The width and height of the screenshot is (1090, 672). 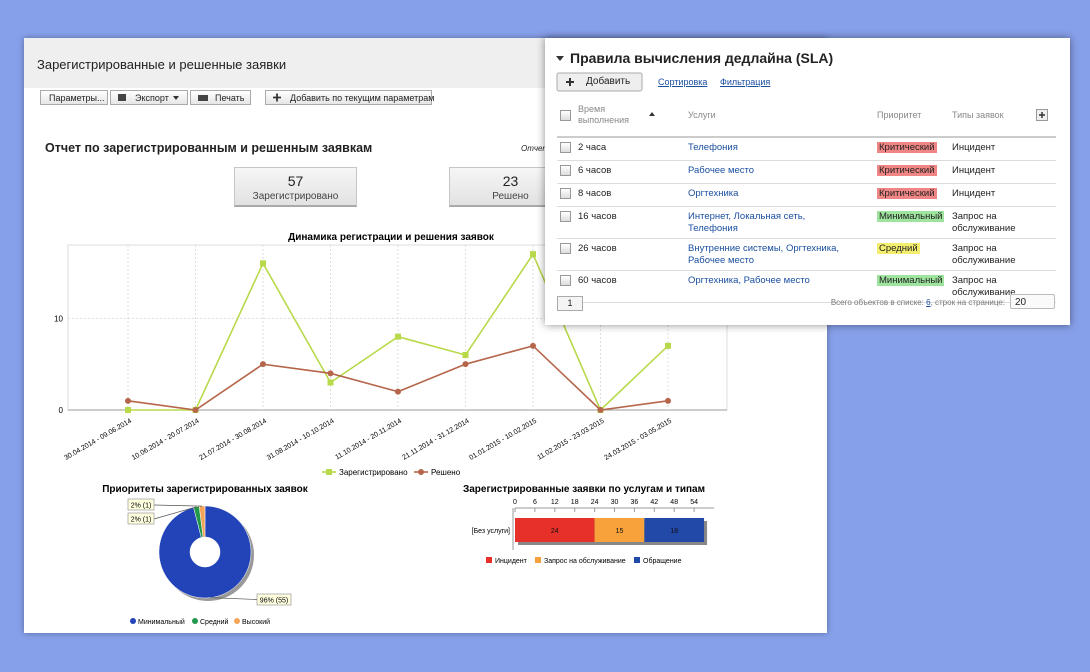 What do you see at coordinates (503, 440) in the screenshot?
I see `x-tick-label: 01.01.2015 - 10.02.2015` at bounding box center [503, 440].